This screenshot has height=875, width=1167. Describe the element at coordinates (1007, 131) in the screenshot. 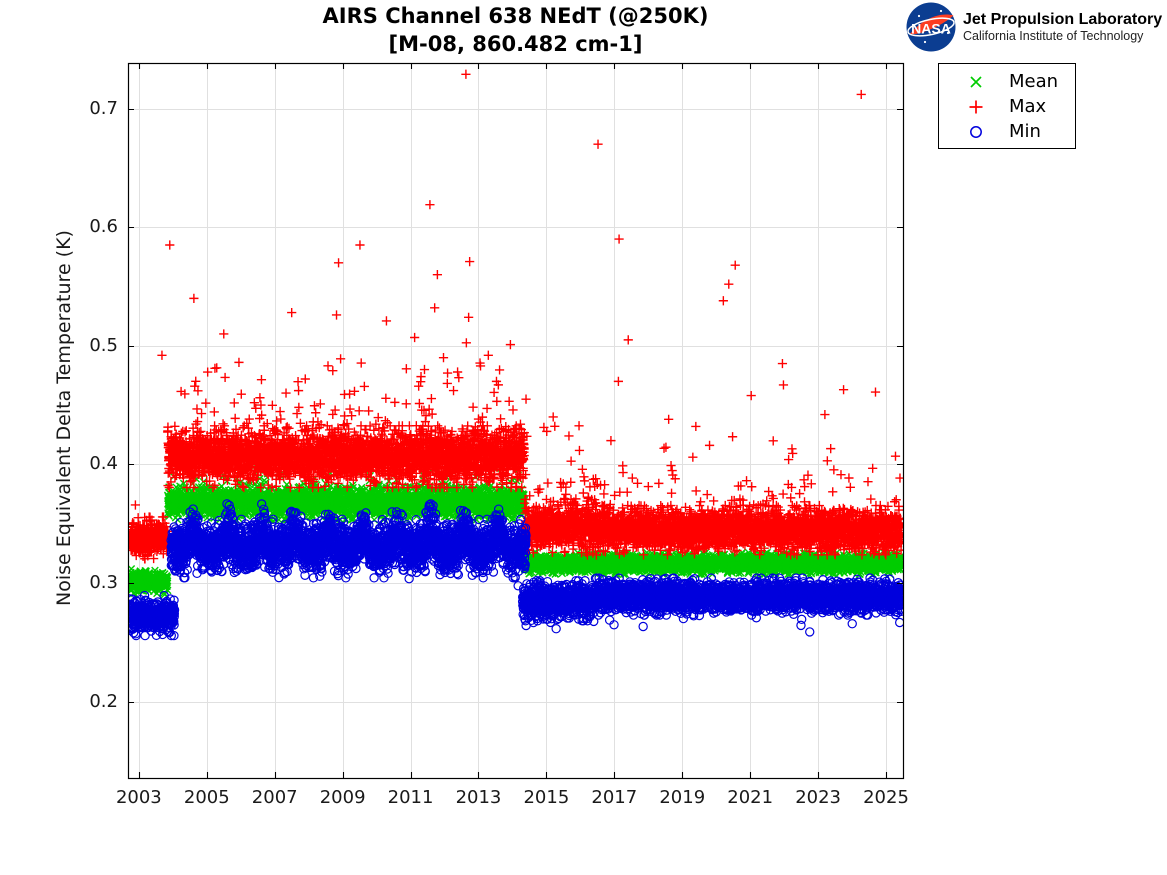

I see `legend-item-min: Min` at that location.